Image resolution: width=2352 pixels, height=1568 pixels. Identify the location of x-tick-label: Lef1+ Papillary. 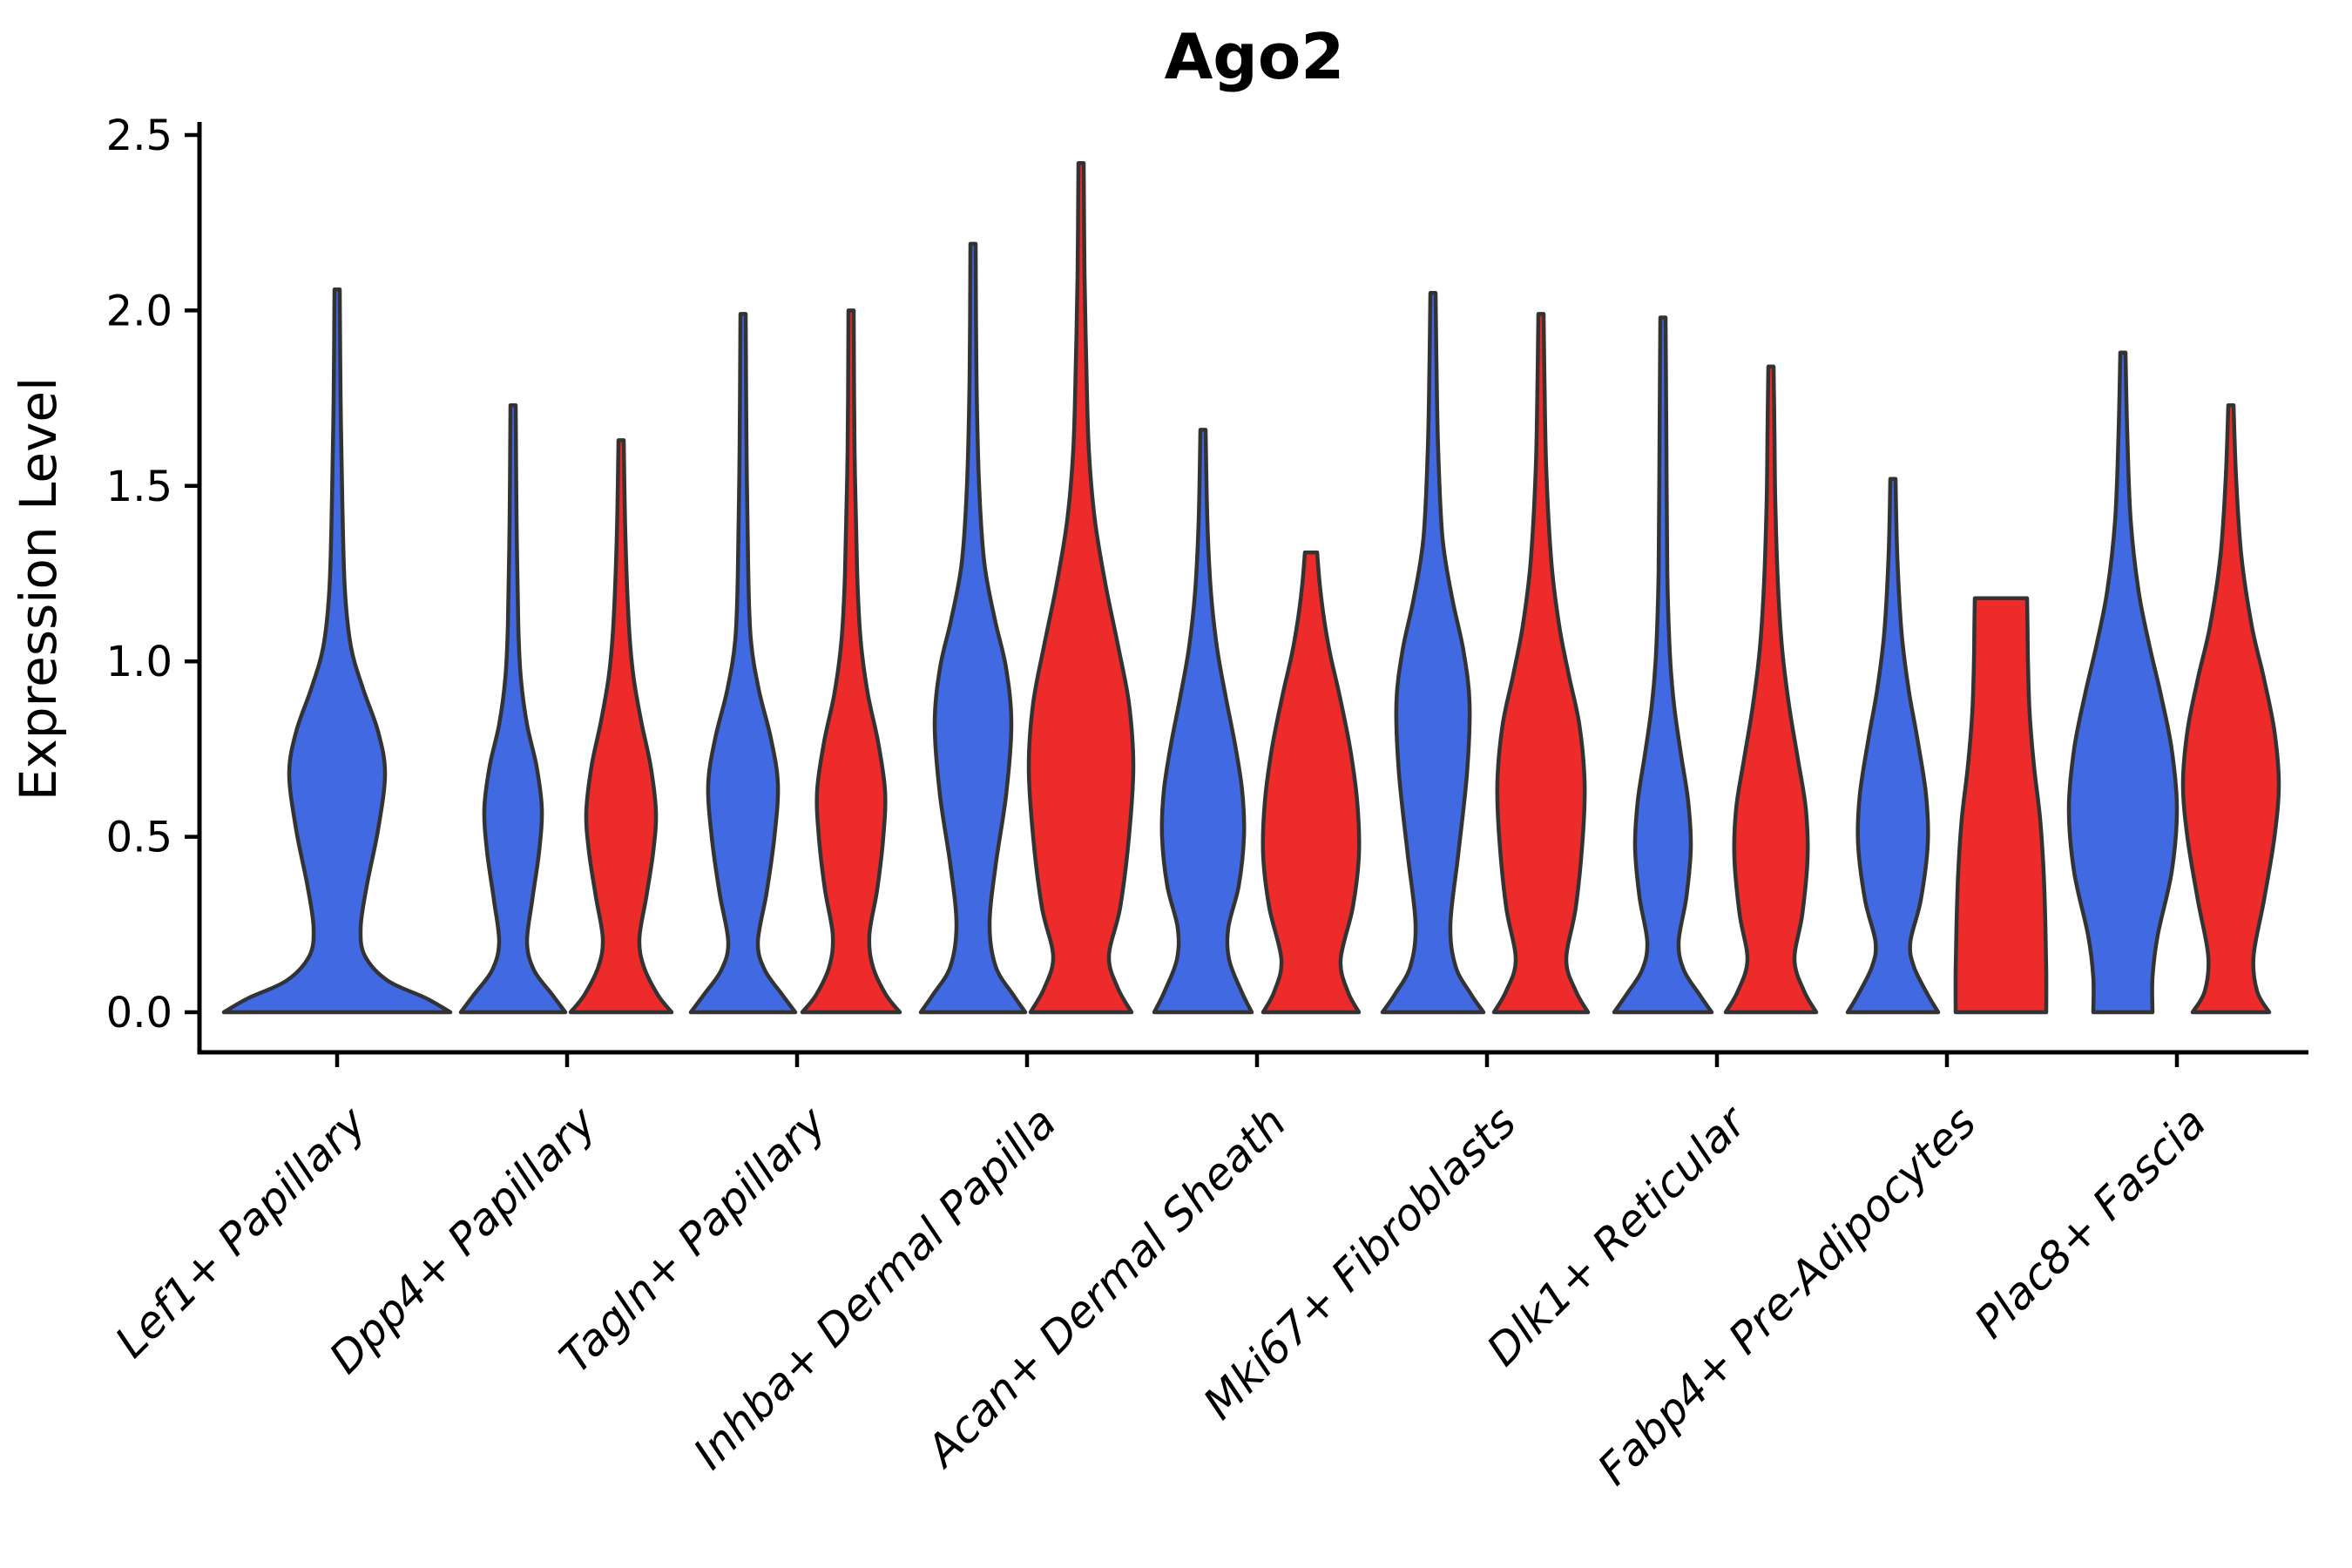
(240, 1231).